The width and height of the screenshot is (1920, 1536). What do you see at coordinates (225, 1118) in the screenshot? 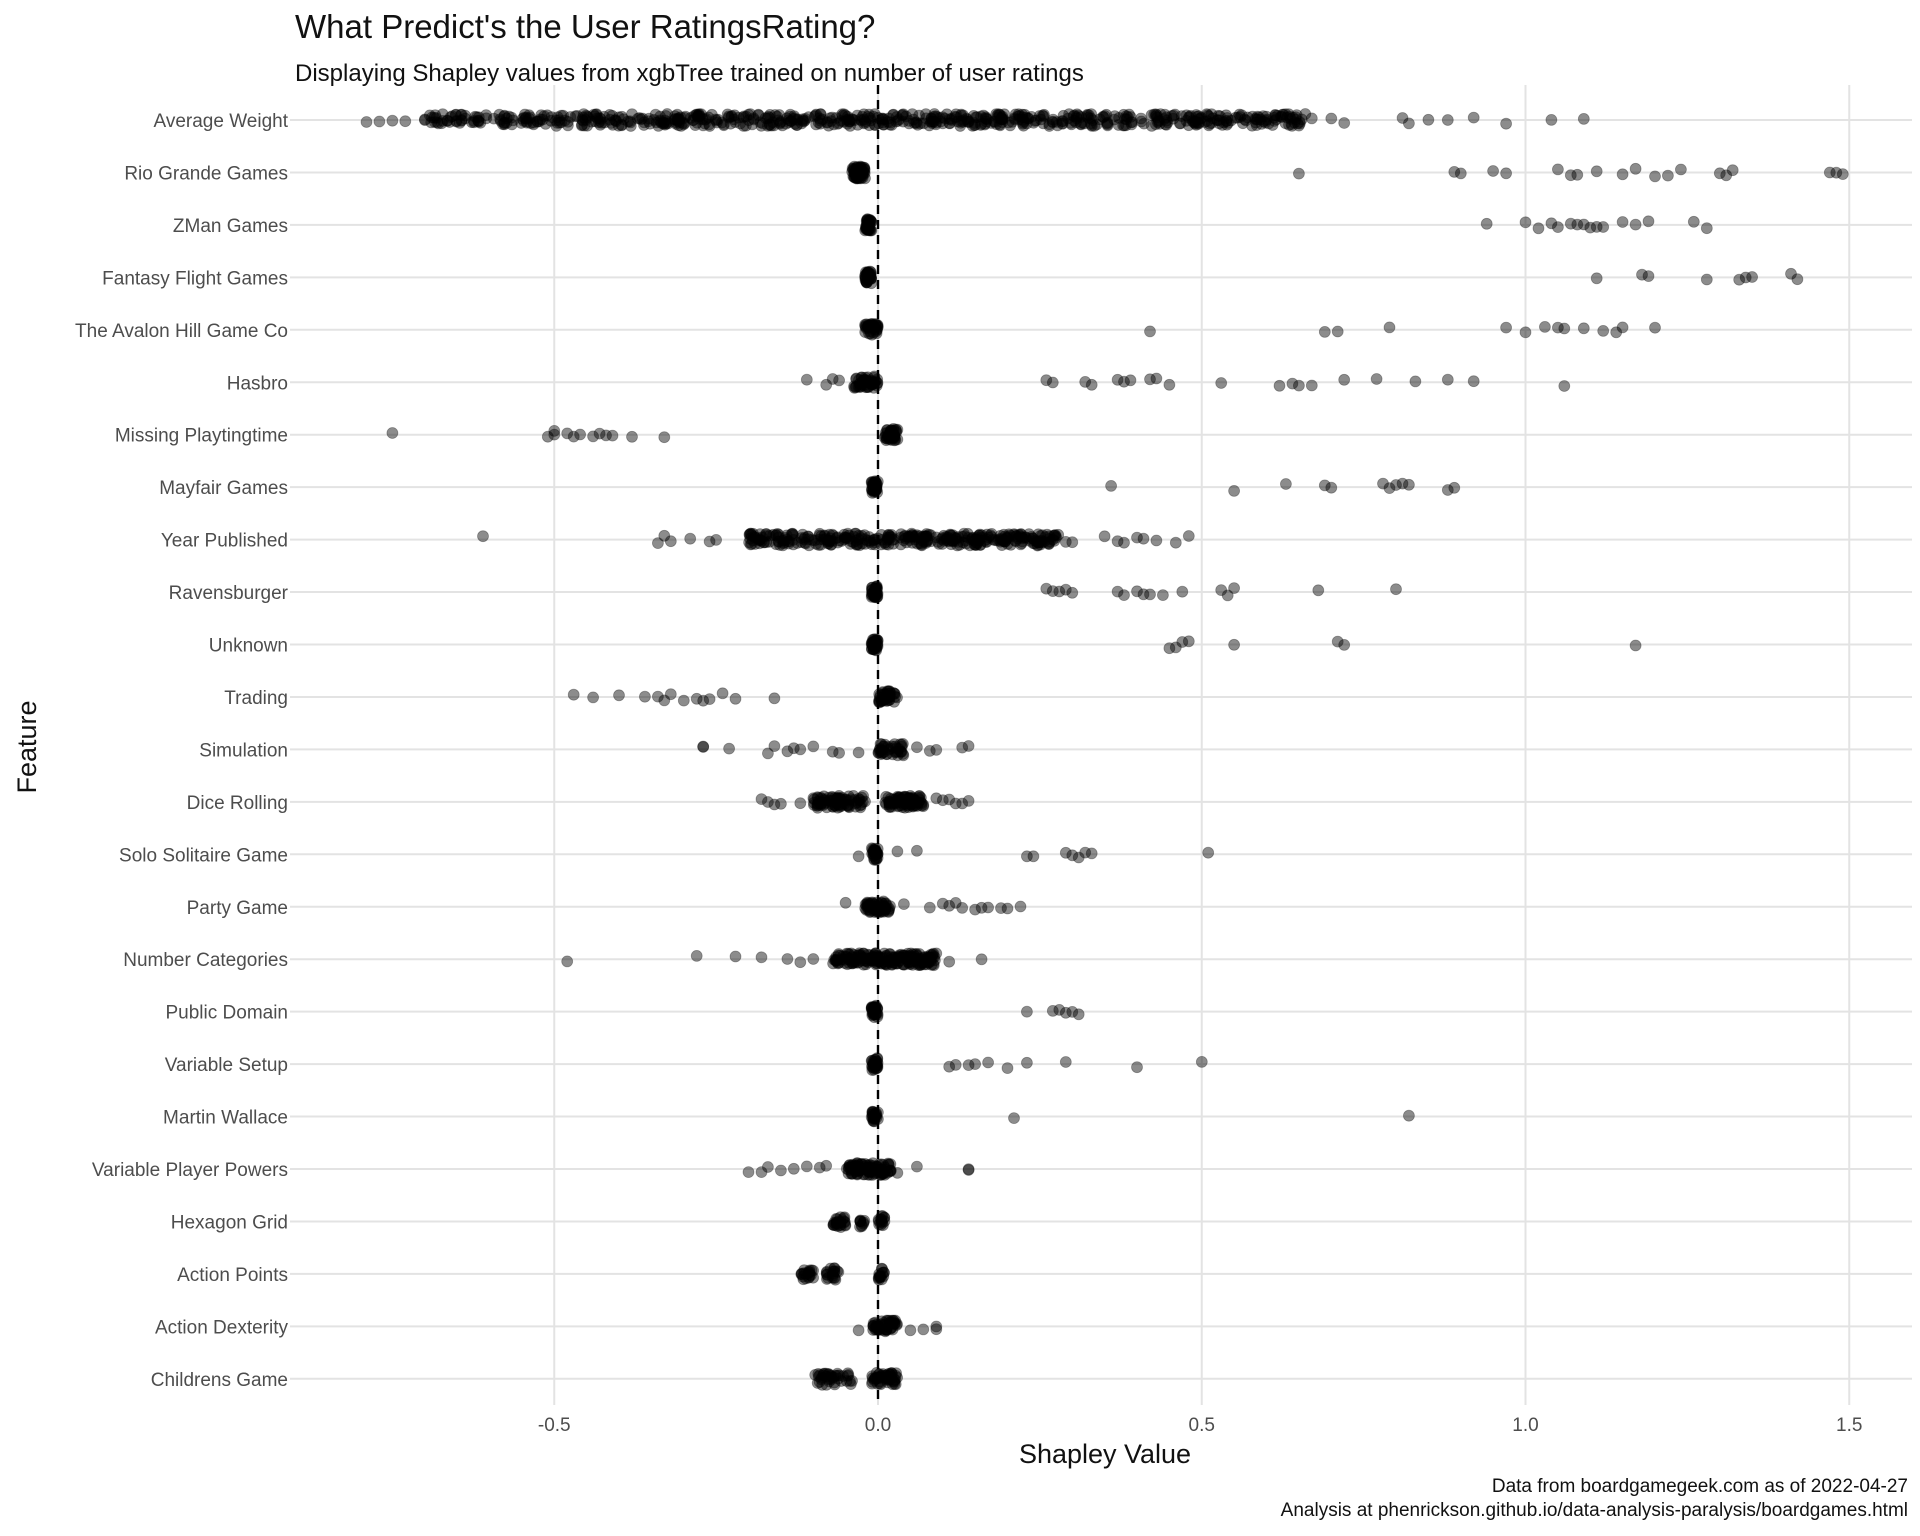
I see `feature-label: Martin Wallace` at bounding box center [225, 1118].